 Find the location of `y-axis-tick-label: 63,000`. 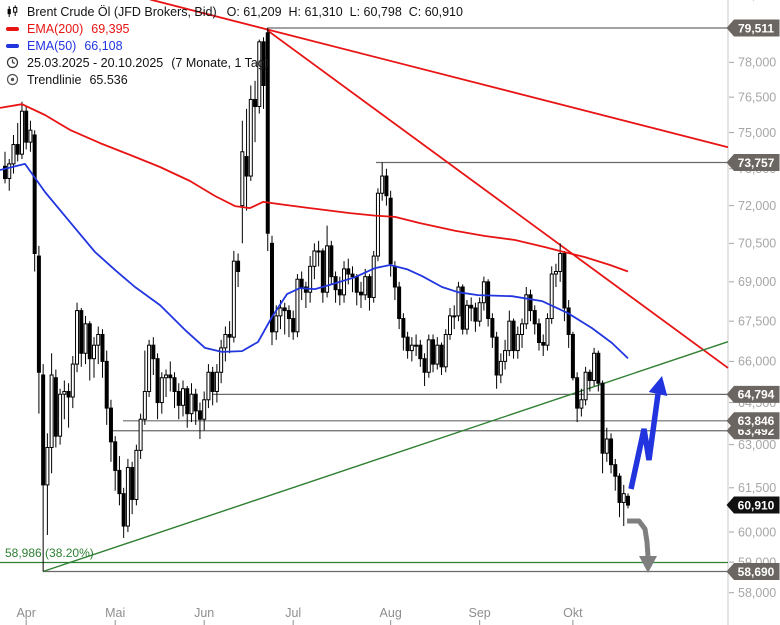

y-axis-tick-label: 63,000 is located at coordinates (757, 445).